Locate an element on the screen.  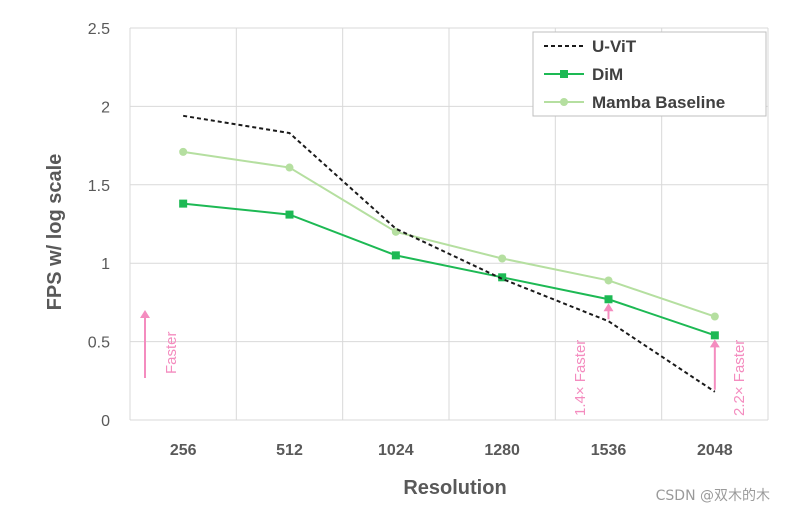
y-tick-label: 0 is located at coordinates (105, 421).